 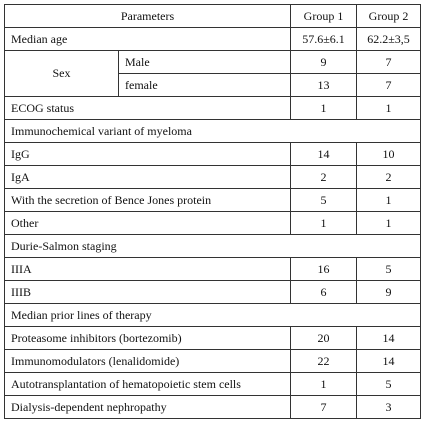 I want to click on section-row: Immunochemical variant of myeloma, so click(x=212, y=131).